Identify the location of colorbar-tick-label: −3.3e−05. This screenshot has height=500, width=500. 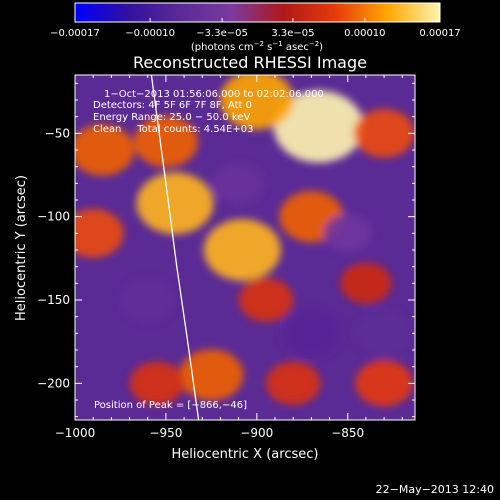
(222, 33).